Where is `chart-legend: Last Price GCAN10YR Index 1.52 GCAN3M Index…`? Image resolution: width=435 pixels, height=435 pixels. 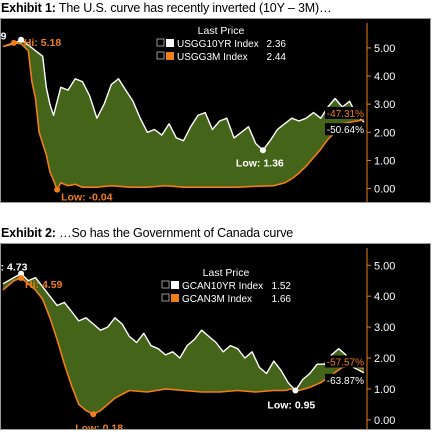 chart-legend: Last Price GCAN10YR Index 1.52 GCAN3M Index… is located at coordinates (226, 287).